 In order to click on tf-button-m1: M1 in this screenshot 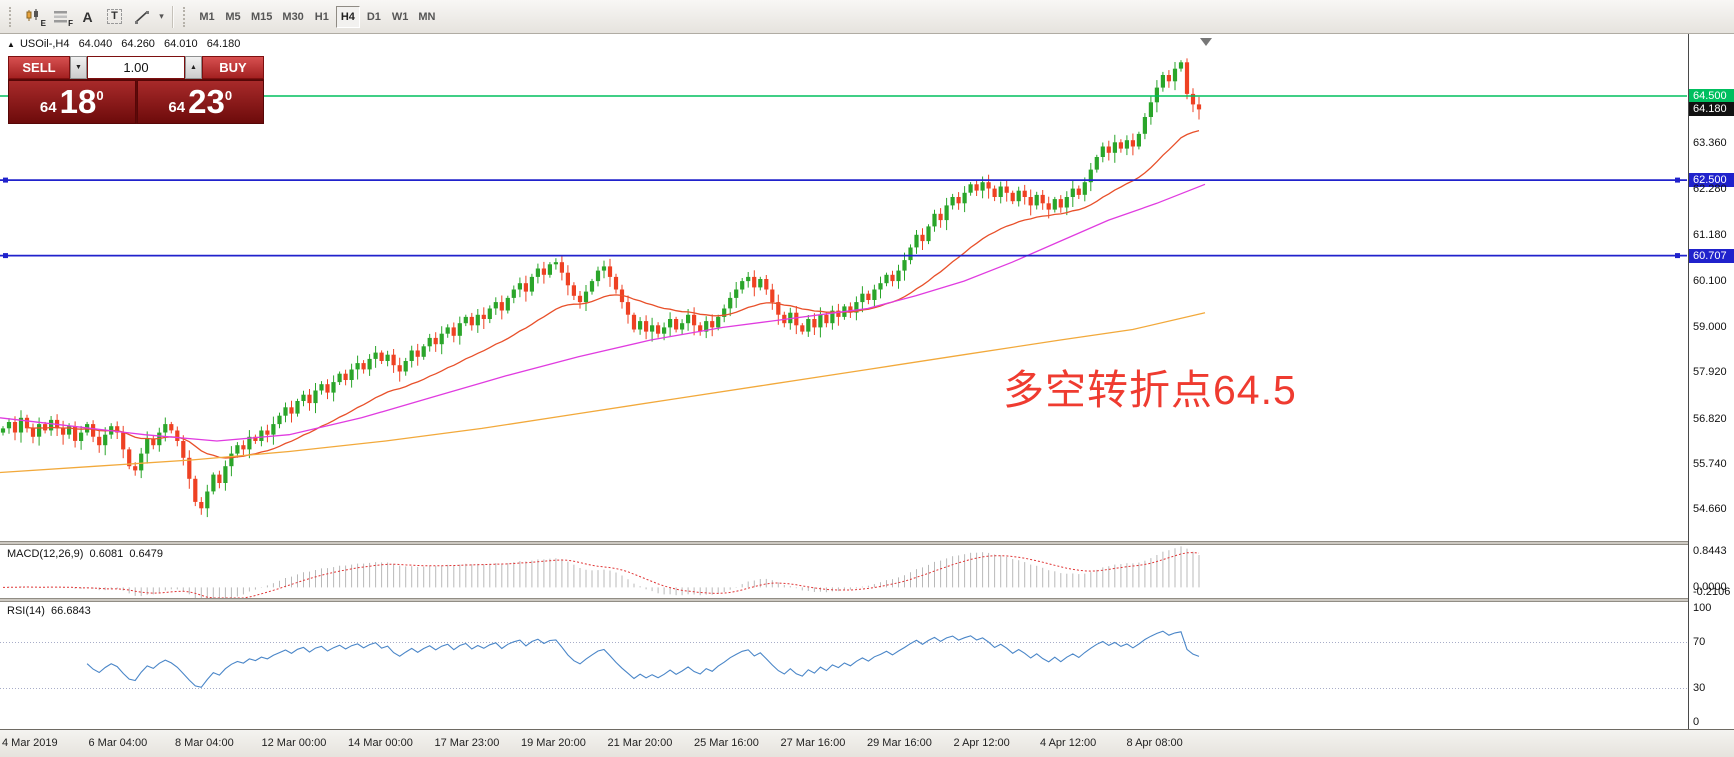, I will do `click(207, 16)`.